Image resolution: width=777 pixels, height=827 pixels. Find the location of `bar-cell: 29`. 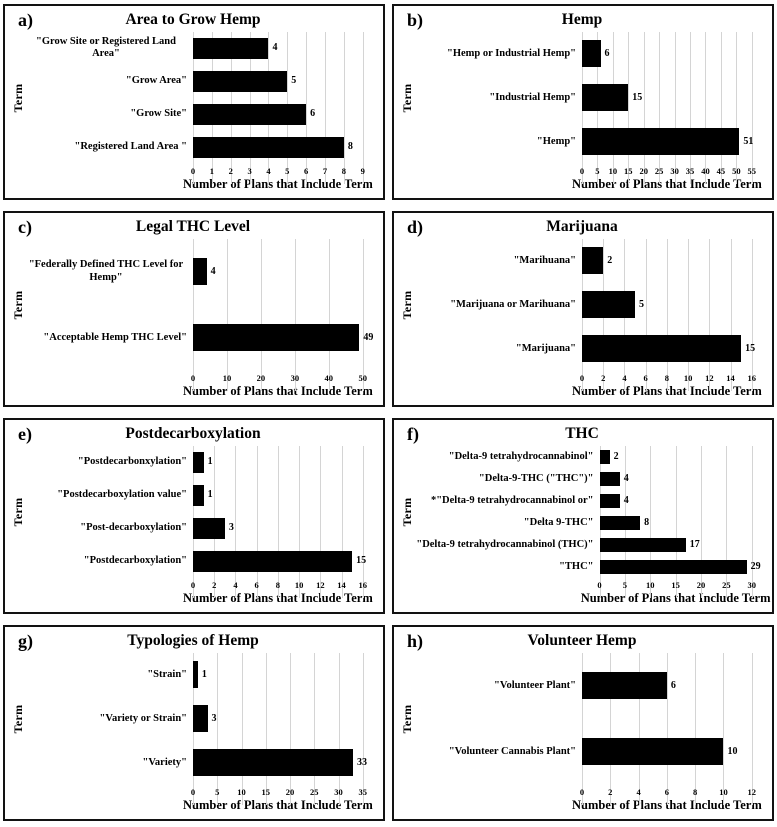

bar-cell: 29 is located at coordinates (680, 567).